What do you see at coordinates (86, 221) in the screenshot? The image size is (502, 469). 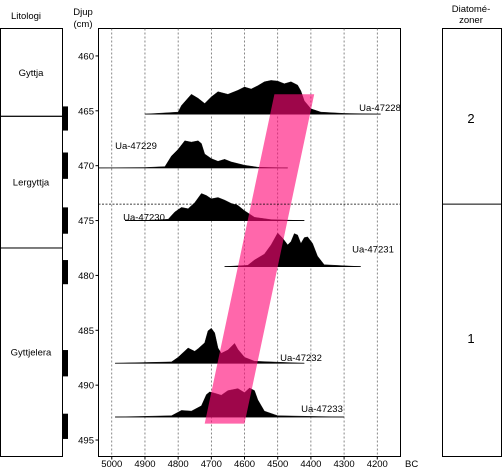 I see `y-tick-label: 475` at bounding box center [86, 221].